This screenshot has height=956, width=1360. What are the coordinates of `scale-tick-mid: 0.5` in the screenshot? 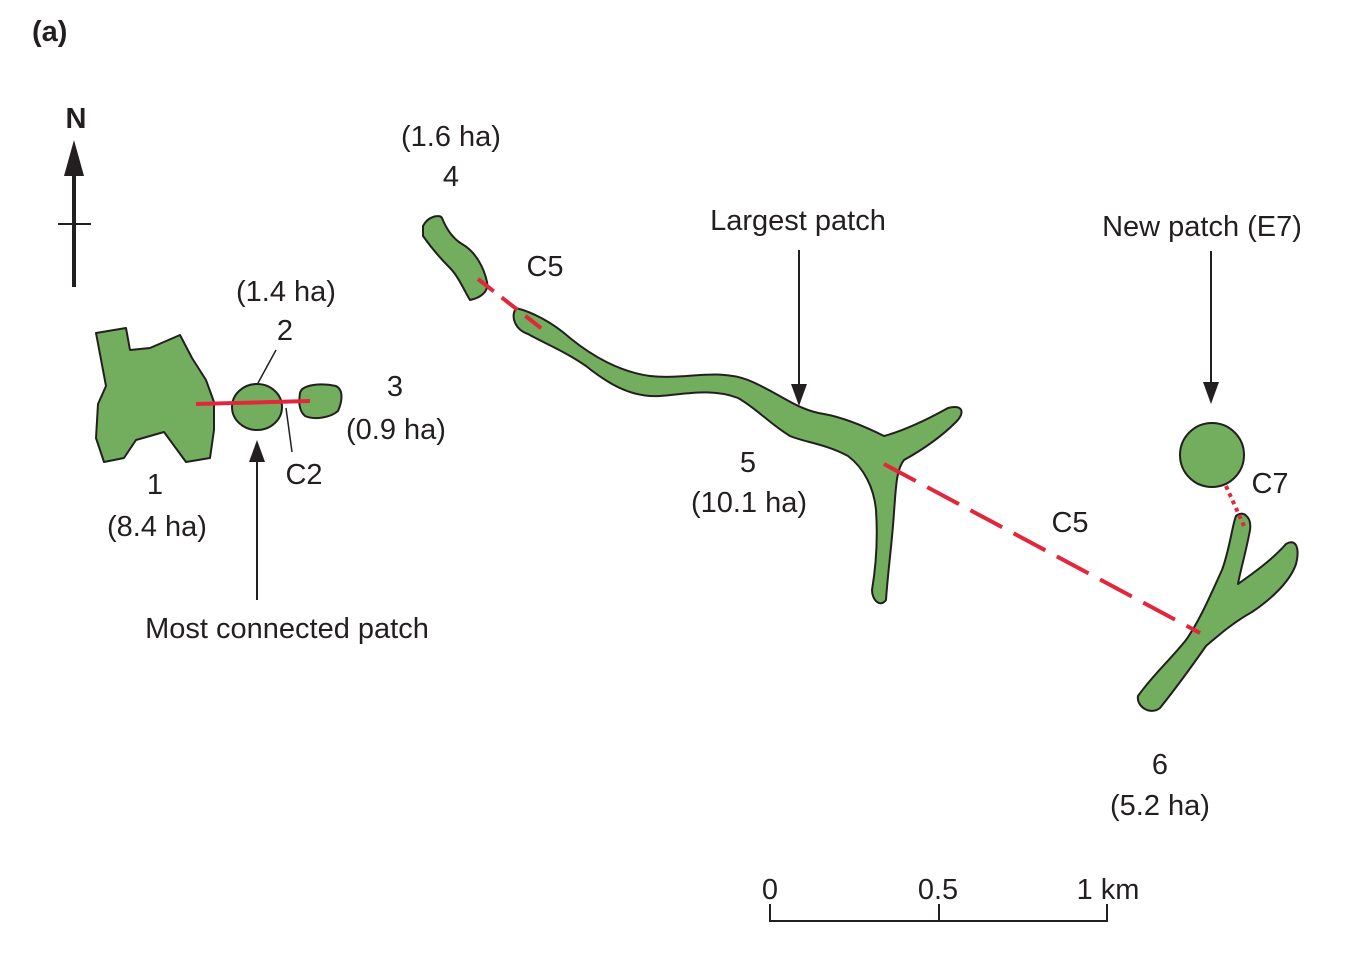 It's located at (938, 890).